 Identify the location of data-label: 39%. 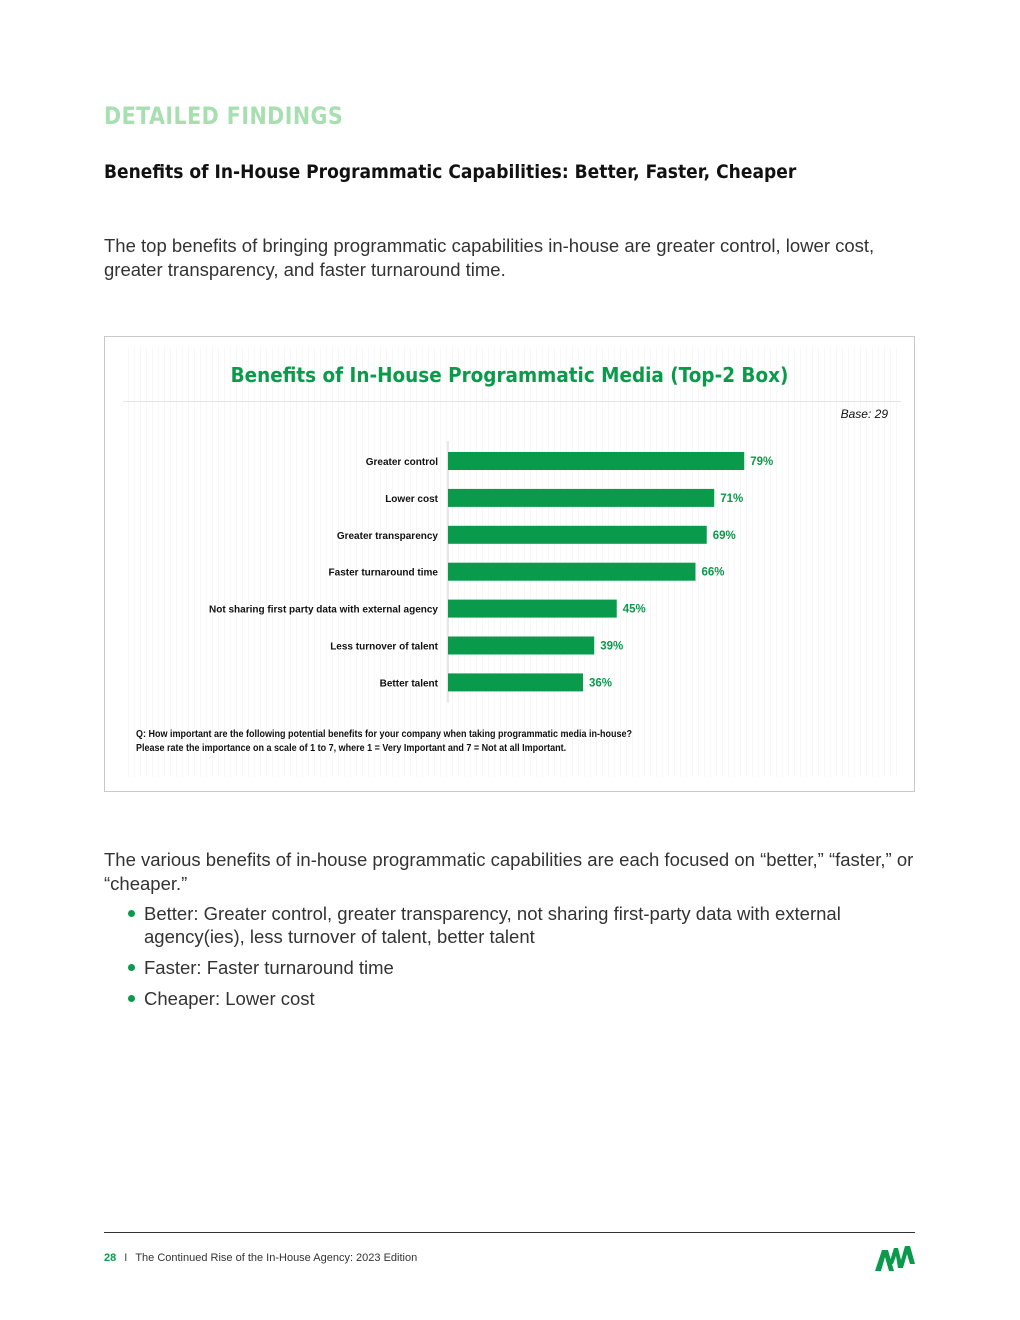
(611, 647).